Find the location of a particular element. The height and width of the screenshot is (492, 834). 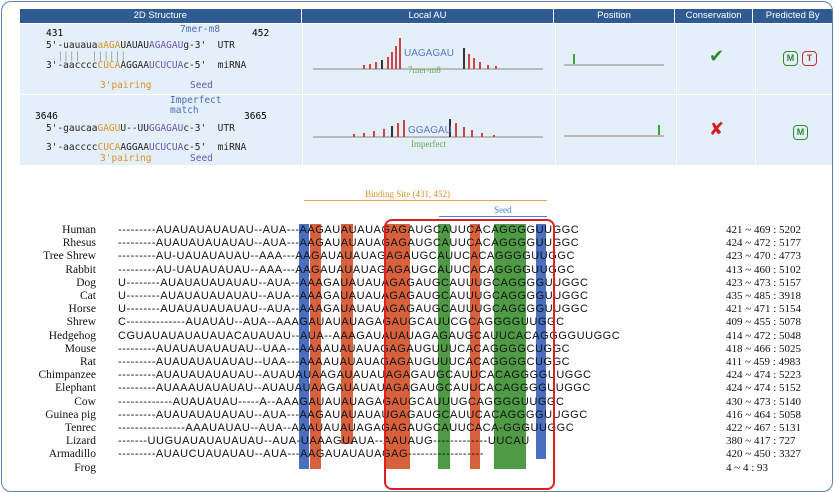

species-name: Rhesus is located at coordinates (79, 243).